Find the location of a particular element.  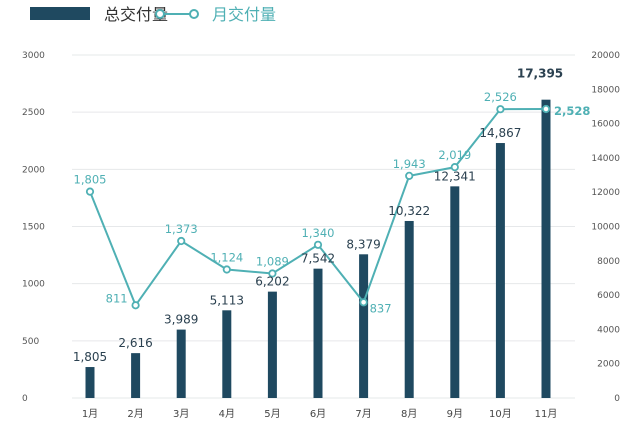

y-left-tick-label: 2500 is located at coordinates (33, 113).